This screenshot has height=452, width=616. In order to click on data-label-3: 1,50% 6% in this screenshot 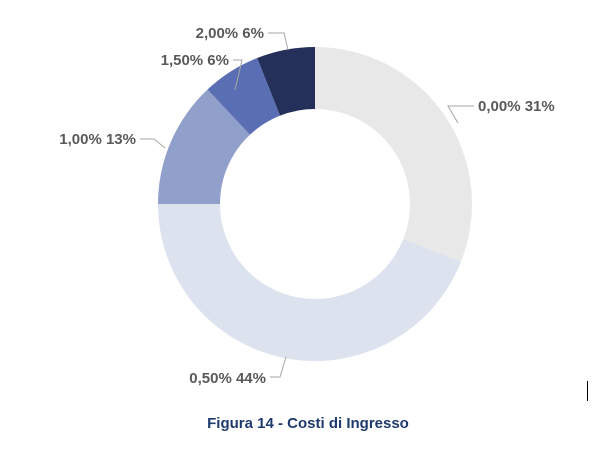, I will do `click(195, 60)`.